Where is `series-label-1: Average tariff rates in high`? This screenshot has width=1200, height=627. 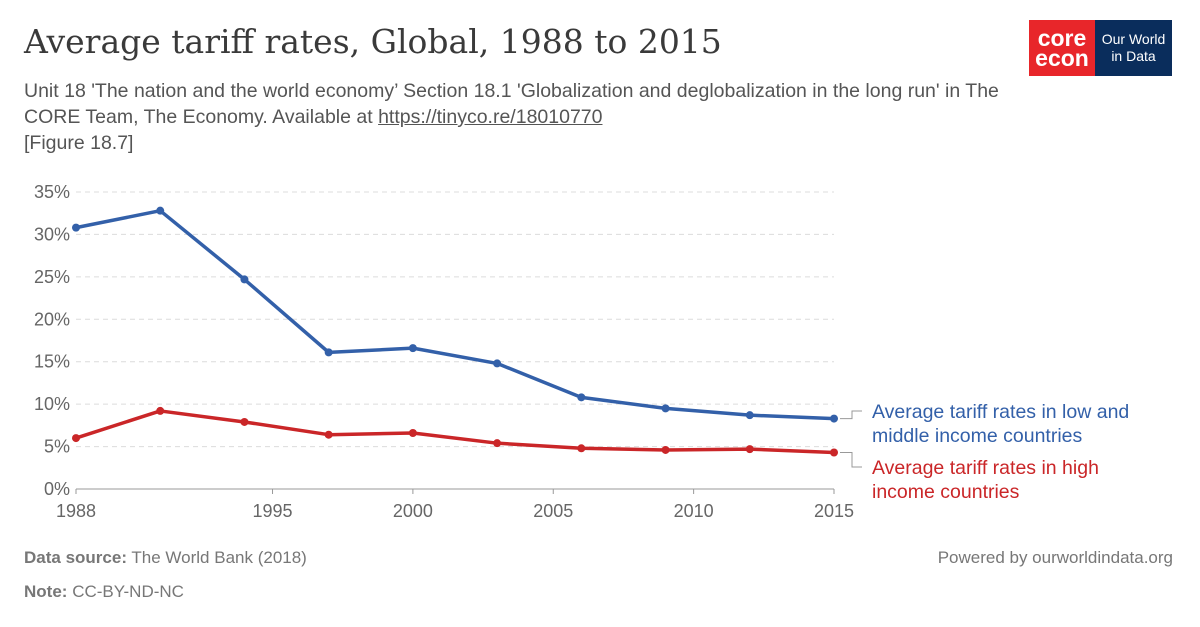
series-label-1: Average tariff rates in high is located at coordinates (985, 468).